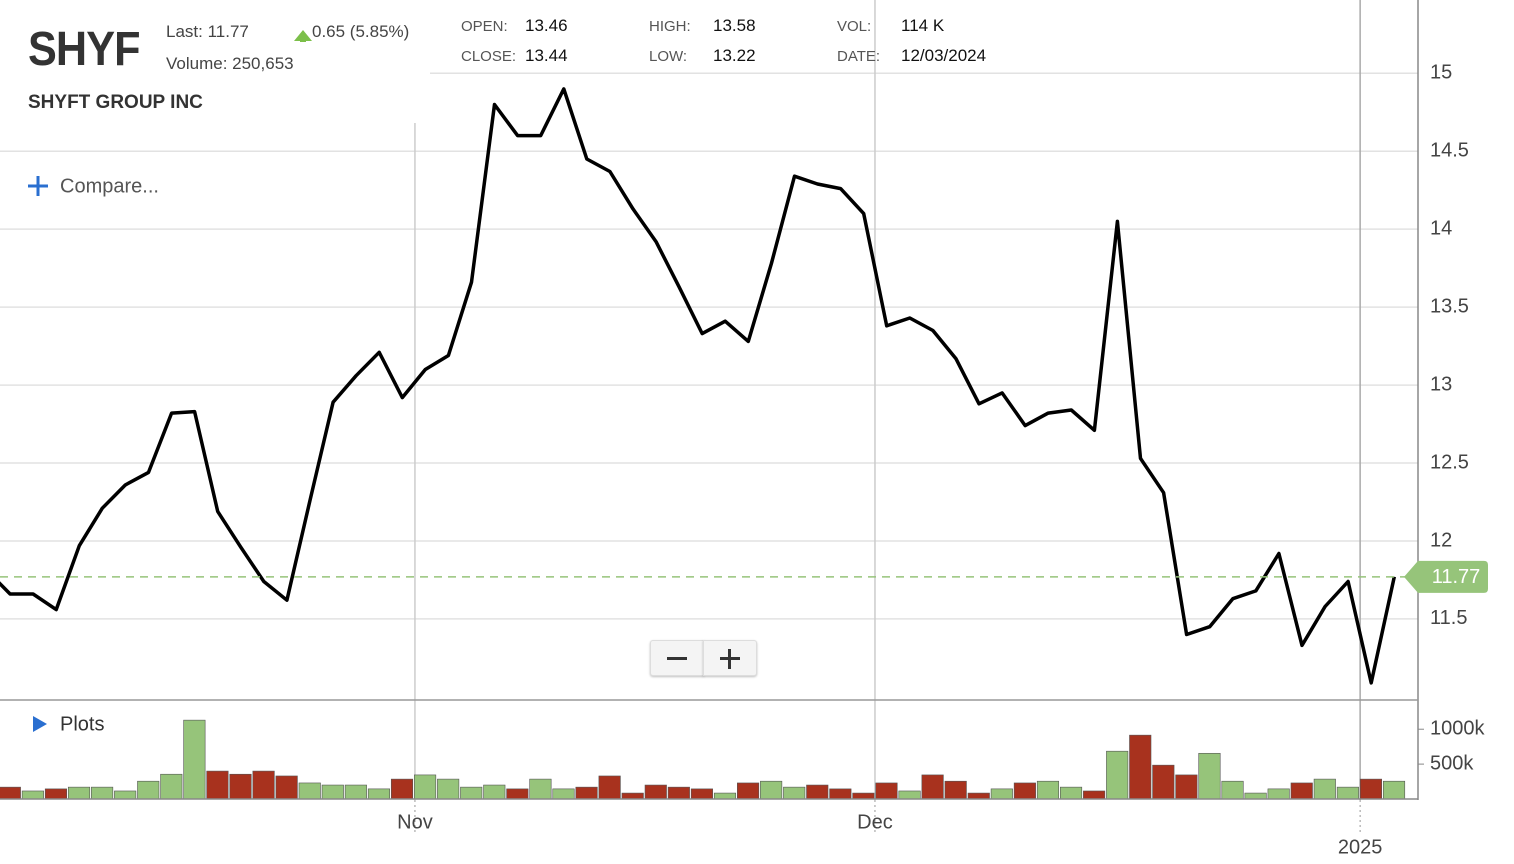  What do you see at coordinates (1441, 540) in the screenshot?
I see `y-tick-label: 12` at bounding box center [1441, 540].